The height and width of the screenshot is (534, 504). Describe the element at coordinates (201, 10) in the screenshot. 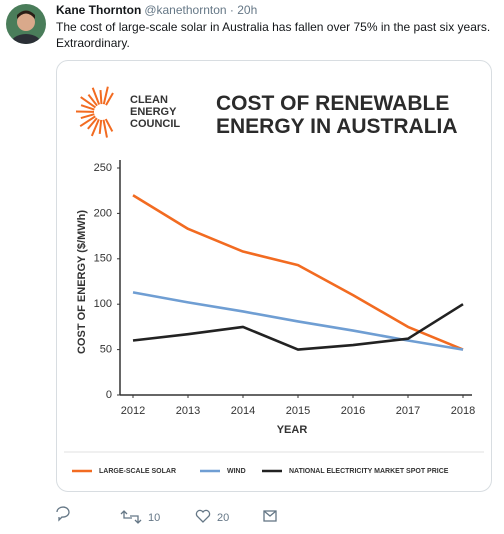

I see `author-handle: @kanethornton · 20h` at that location.